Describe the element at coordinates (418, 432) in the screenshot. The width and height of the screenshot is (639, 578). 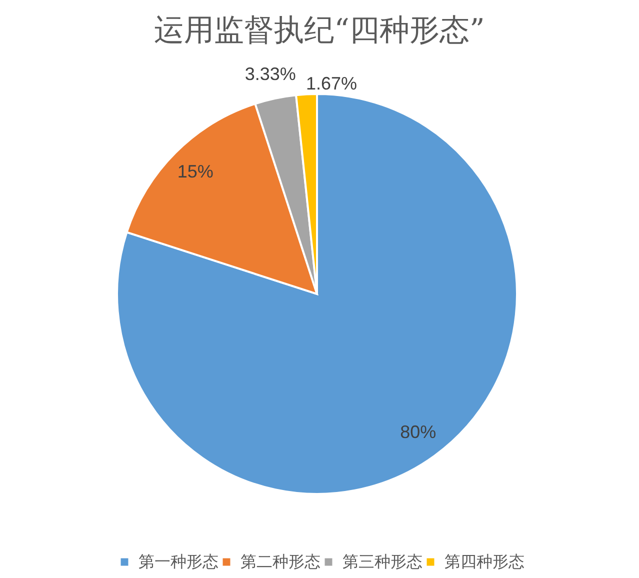
I see `data-label: 80%` at that location.